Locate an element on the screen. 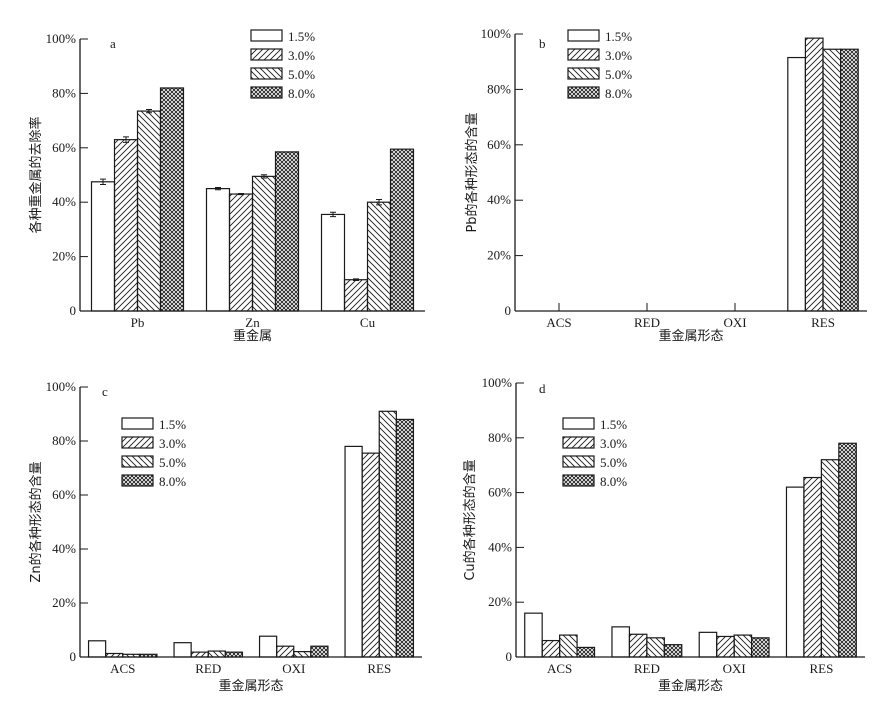 Image resolution: width=895 pixels, height=718 pixels. x-tick-label: RED is located at coordinates (647, 322).